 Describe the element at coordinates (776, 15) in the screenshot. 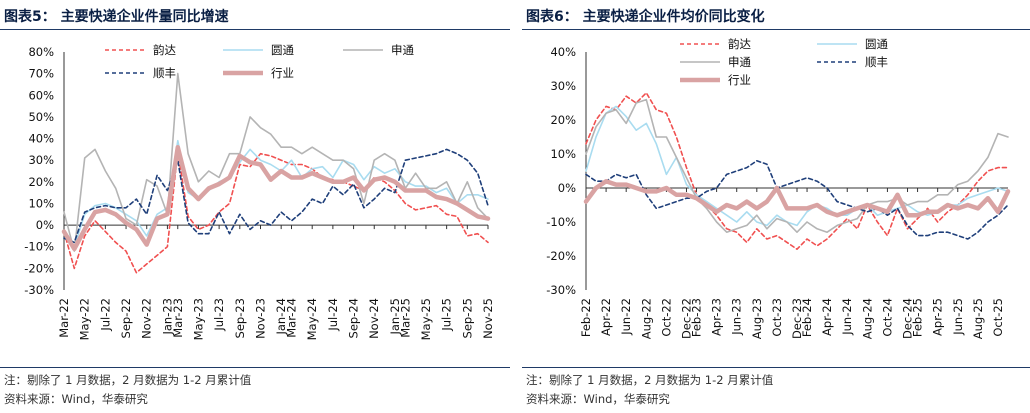

I see `chart-title-bar: 图表6： 主要快递企业件均价同比变化` at that location.